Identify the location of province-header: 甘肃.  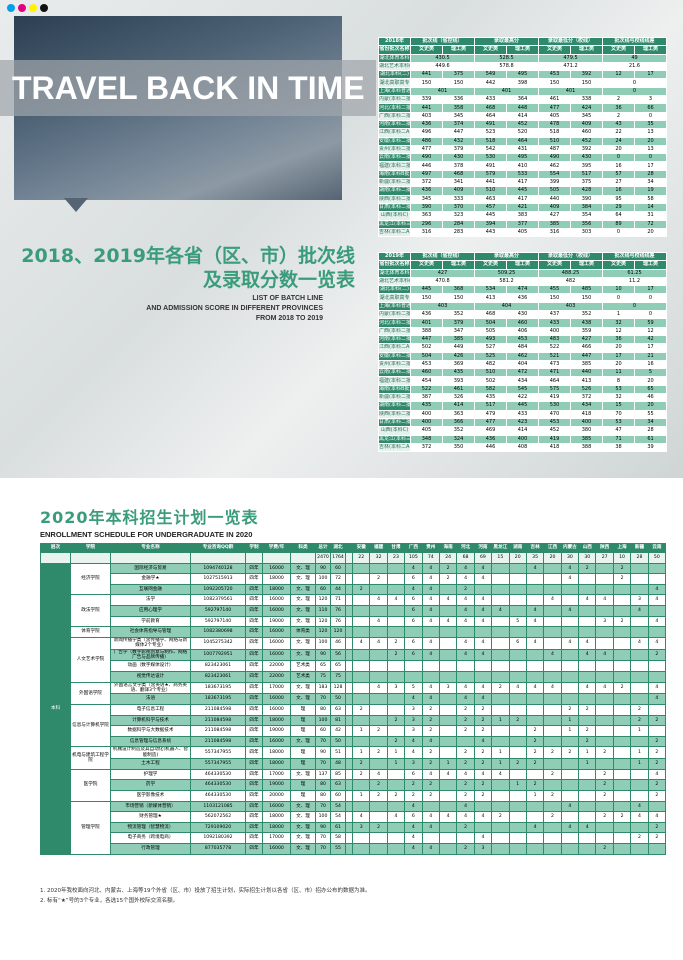
(396, 548).